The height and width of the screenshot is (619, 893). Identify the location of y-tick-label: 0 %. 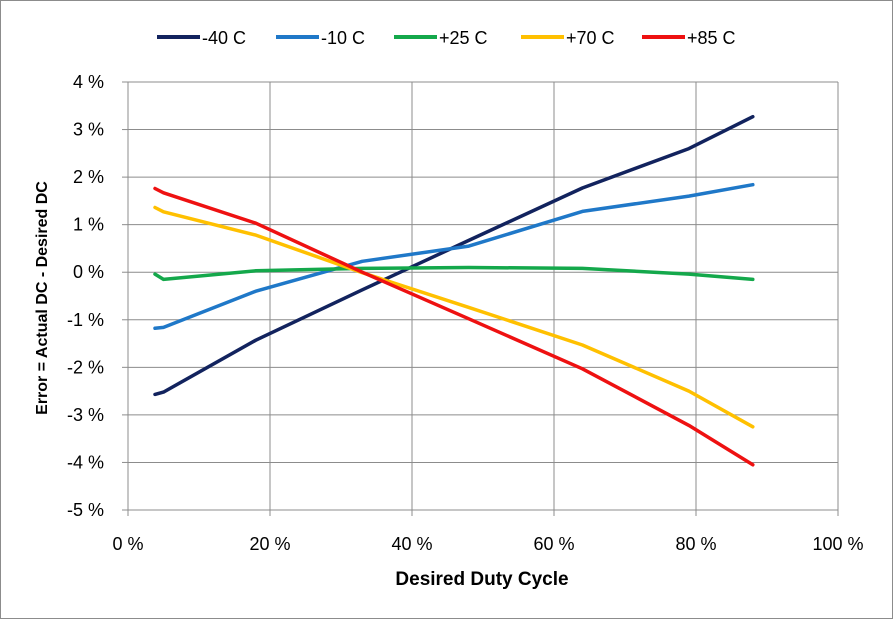
(88, 272).